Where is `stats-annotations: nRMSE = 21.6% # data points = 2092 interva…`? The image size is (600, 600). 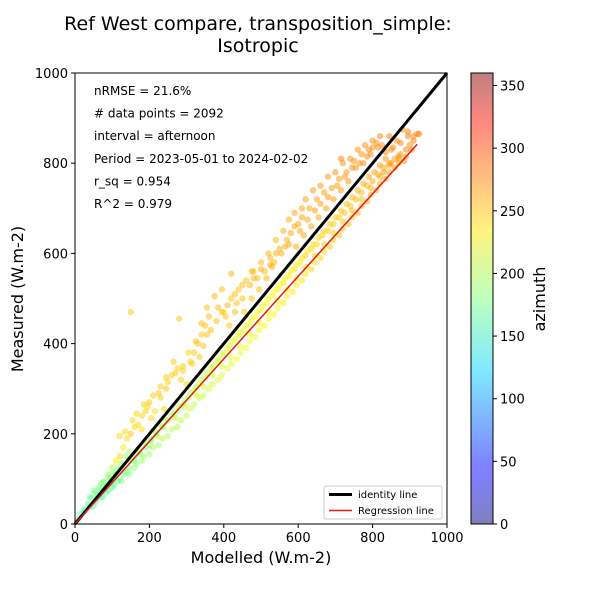 stats-annotations: nRMSE = 21.6% # data points = 2092 interva… is located at coordinates (201, 147).